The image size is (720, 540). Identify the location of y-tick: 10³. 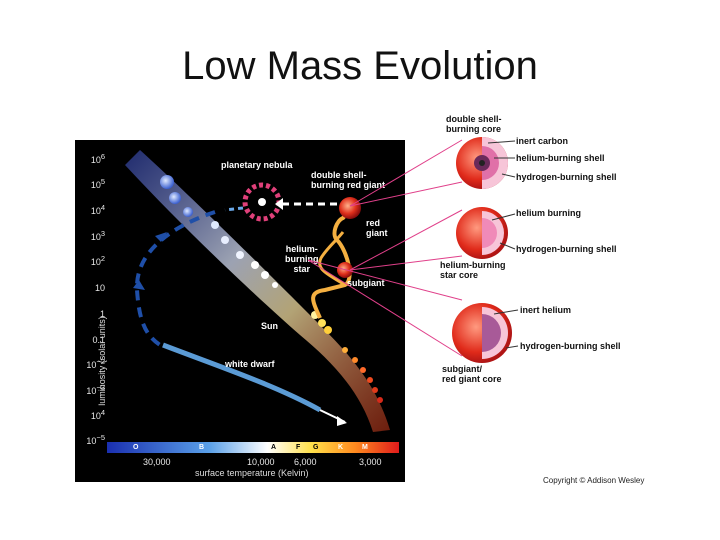
(97, 235).